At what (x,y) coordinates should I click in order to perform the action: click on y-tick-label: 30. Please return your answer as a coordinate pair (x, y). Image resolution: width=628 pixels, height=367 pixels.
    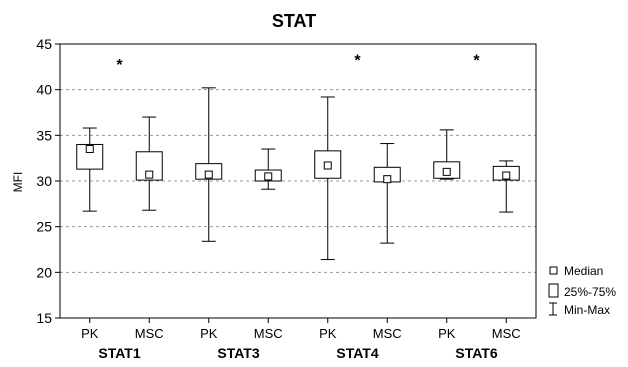
    Looking at the image, I should click on (44, 181).